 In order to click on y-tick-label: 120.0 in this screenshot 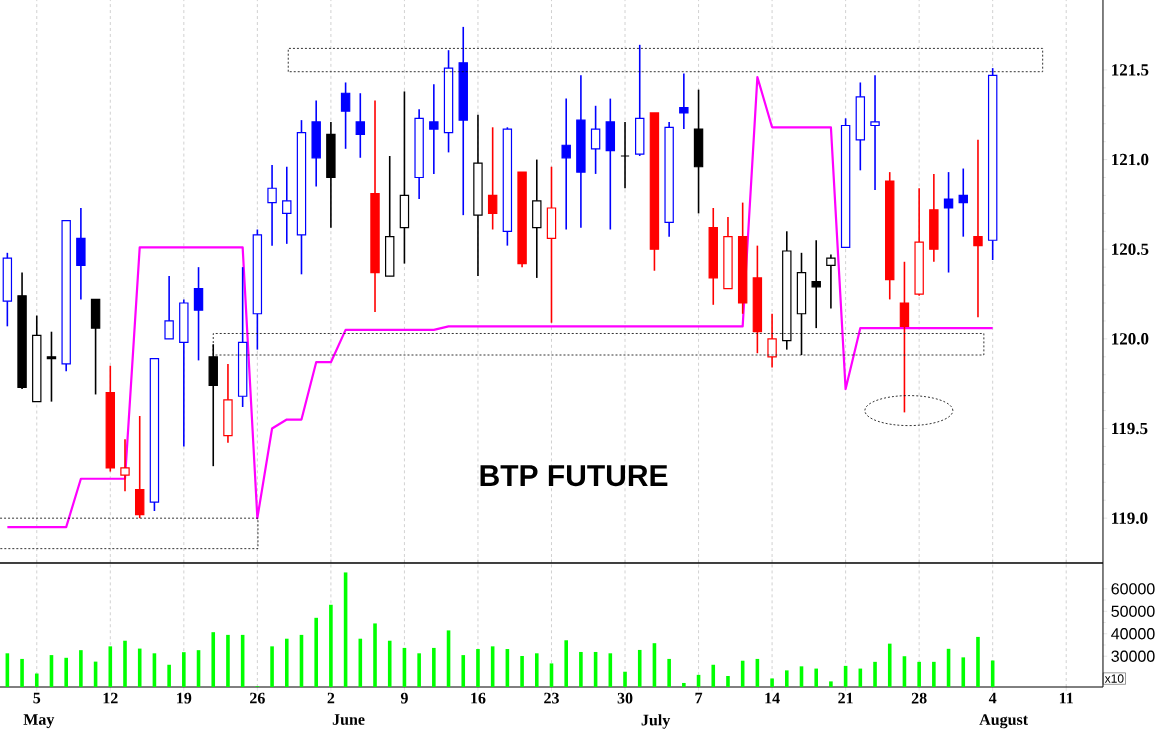, I will do `click(1130, 339)`.